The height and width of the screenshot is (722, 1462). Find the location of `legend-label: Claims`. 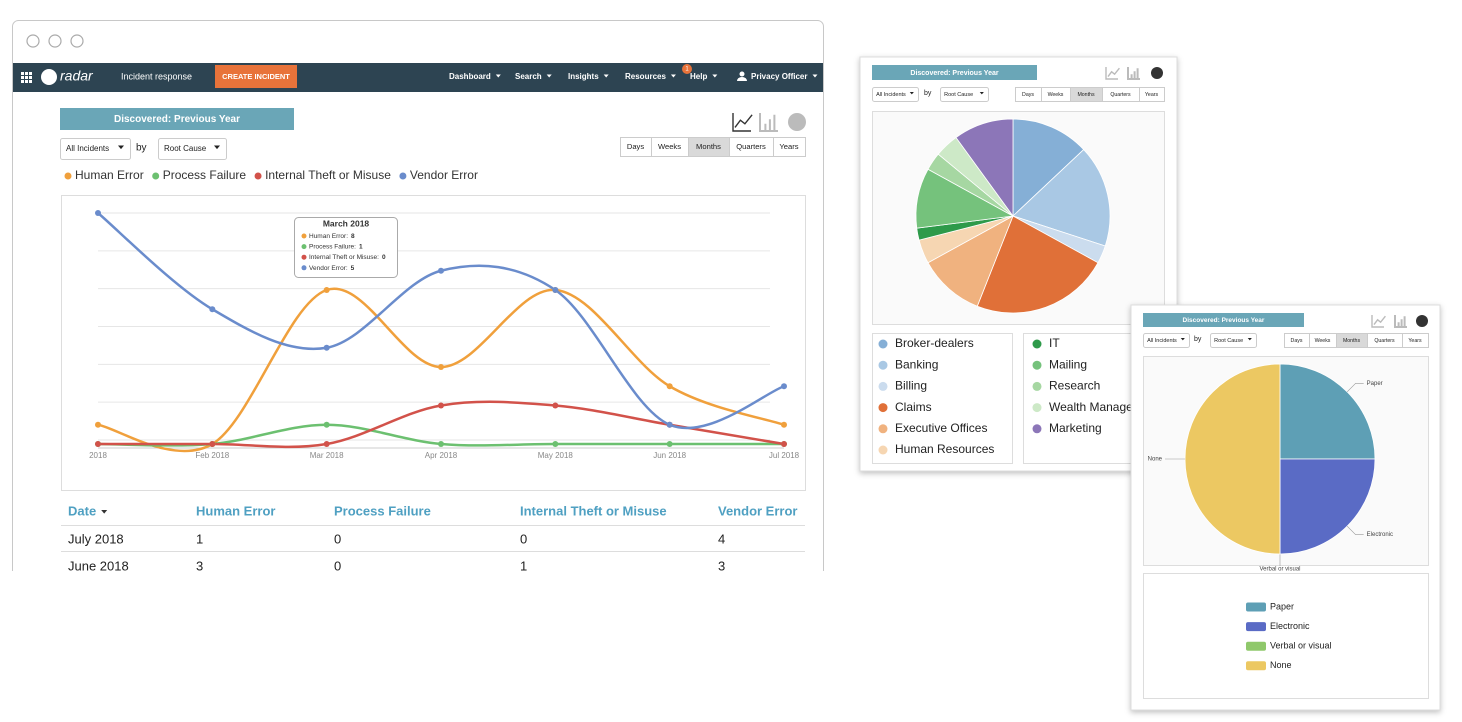

legend-label: Claims is located at coordinates (913, 407).